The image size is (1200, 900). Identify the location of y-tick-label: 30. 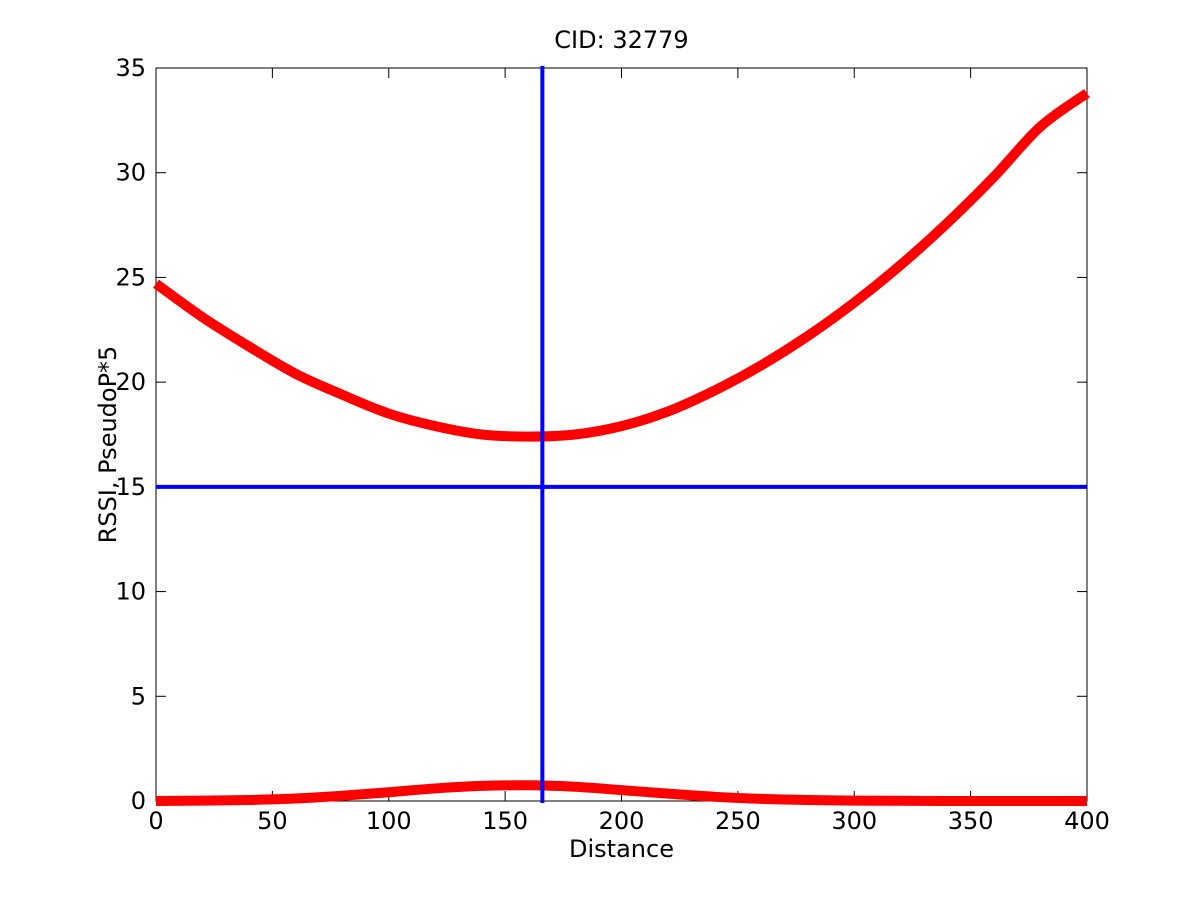
(130, 173).